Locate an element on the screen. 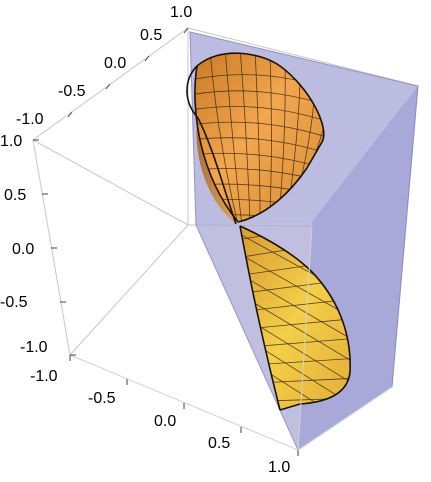 The width and height of the screenshot is (431, 482). top-tick-label: -1.0 is located at coordinates (30, 119).